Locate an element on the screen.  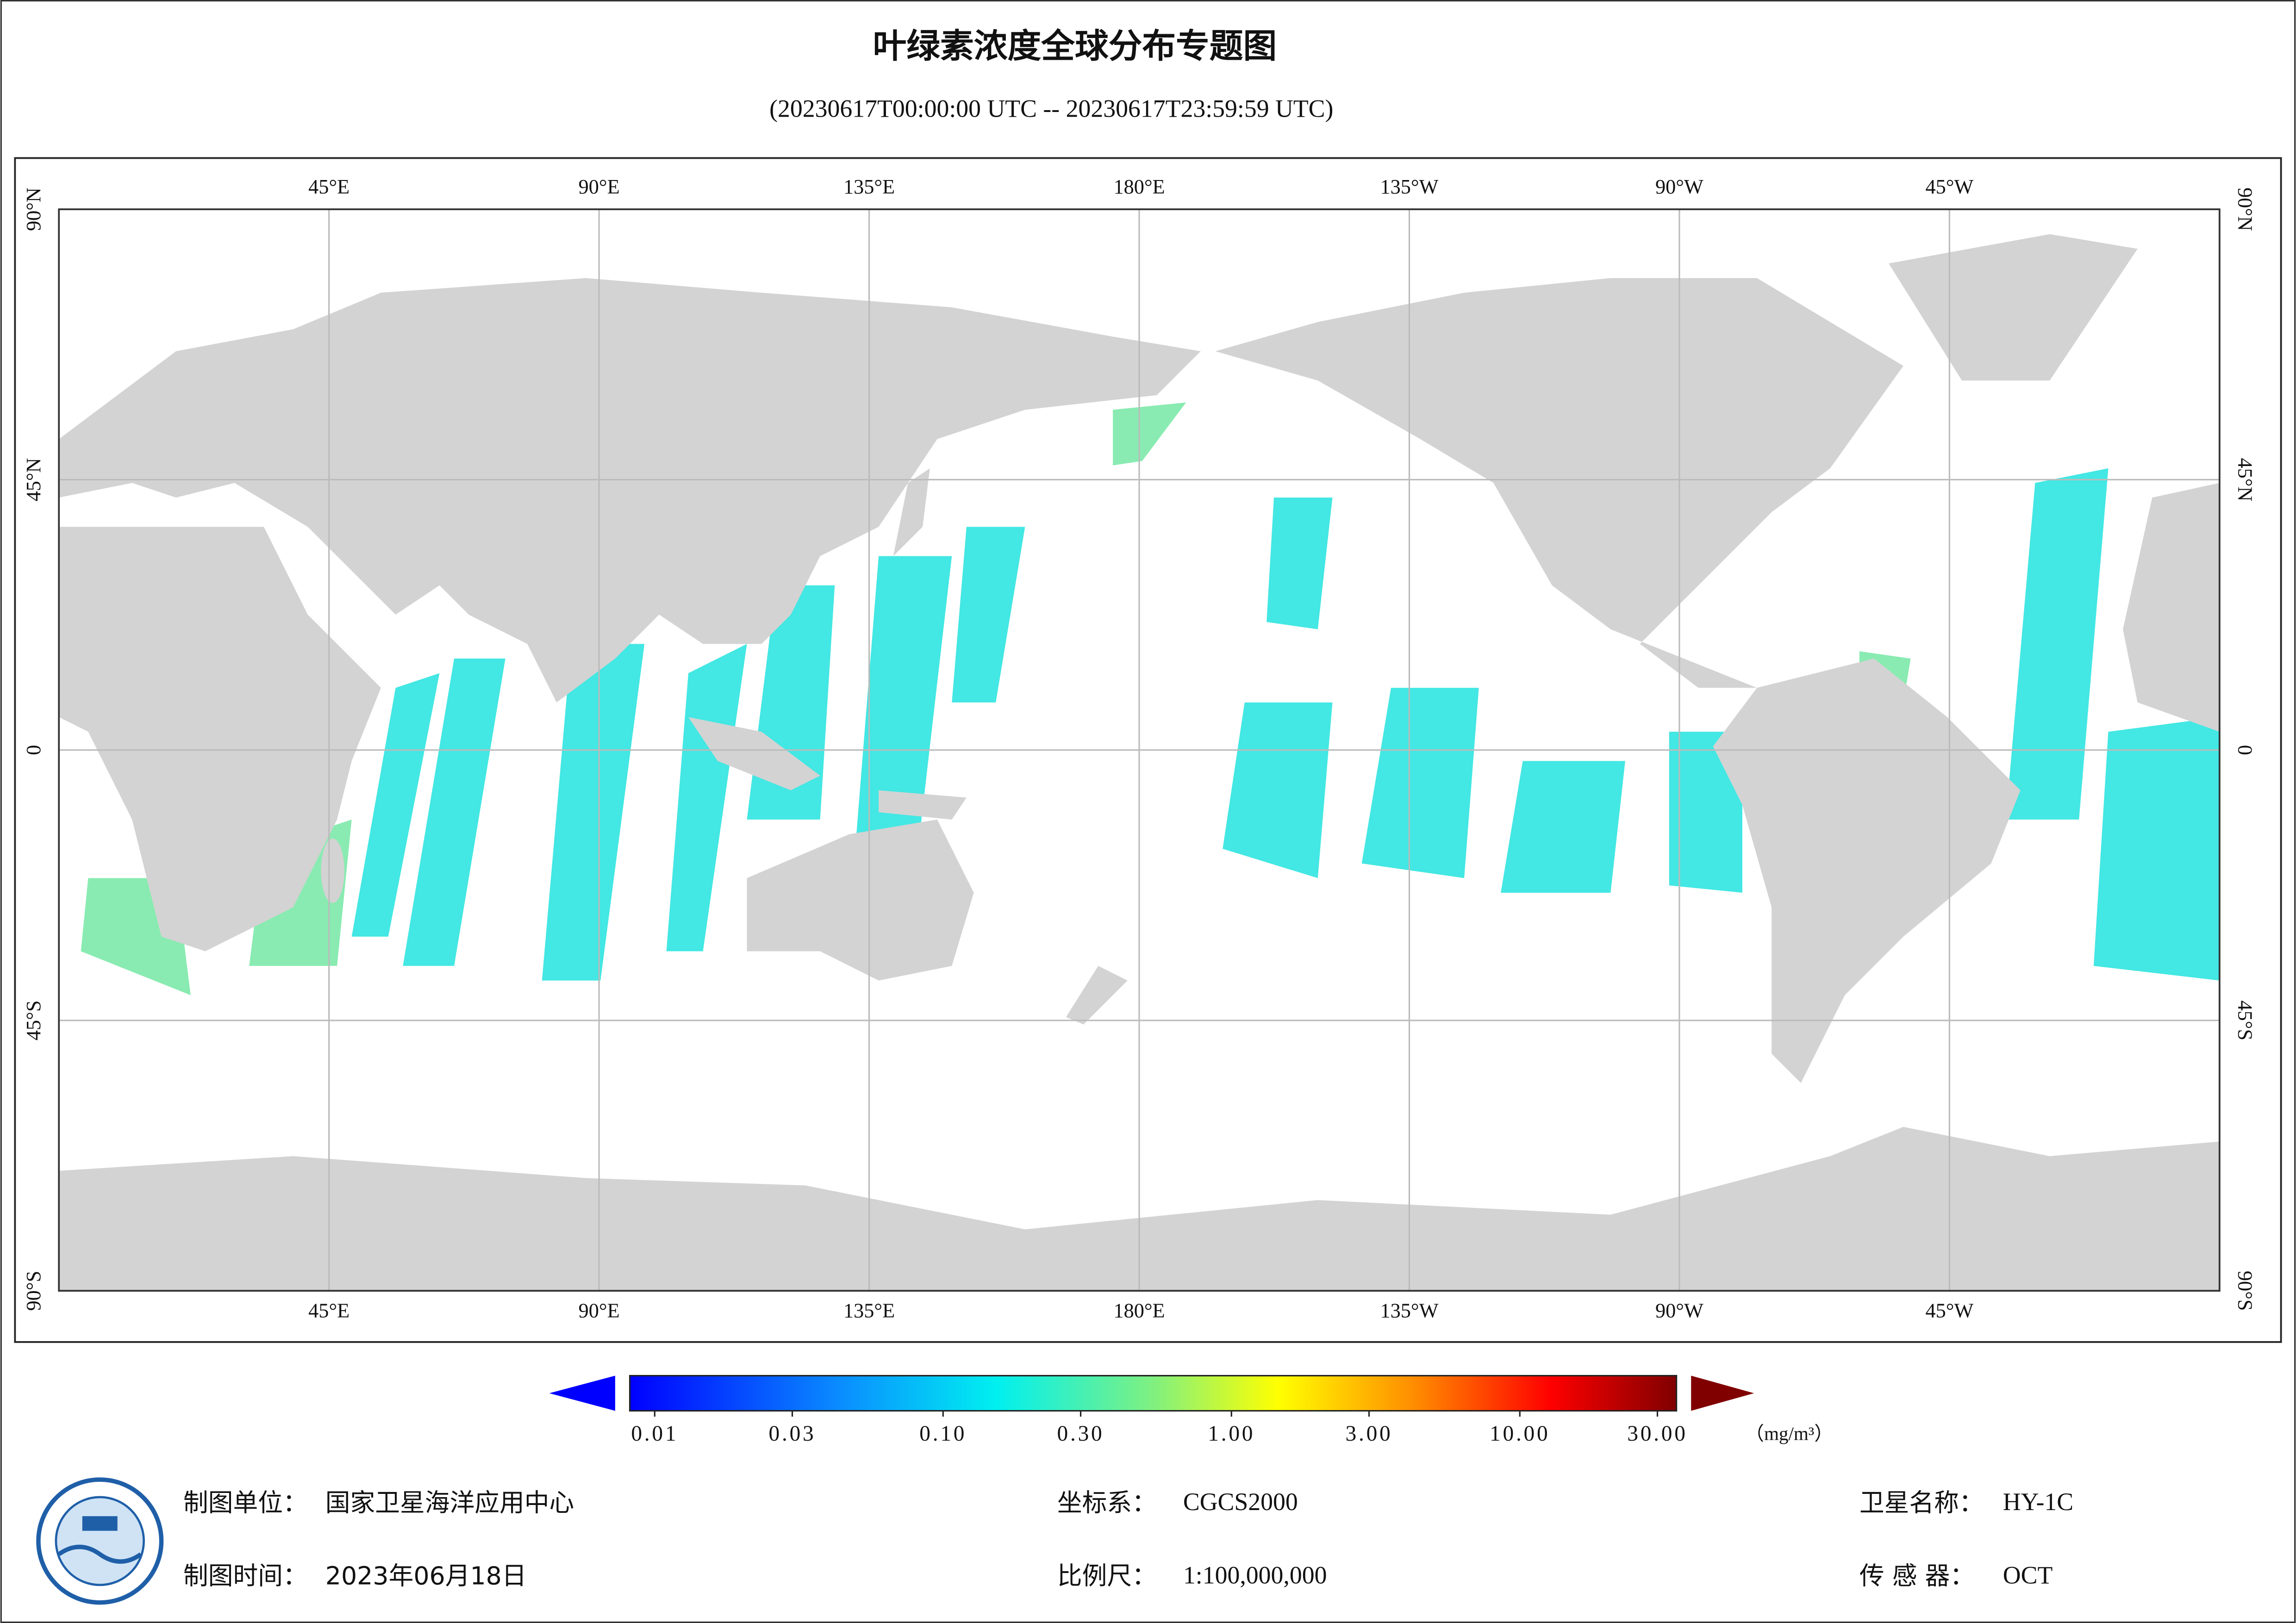
logo-globe is located at coordinates (100, 1541).